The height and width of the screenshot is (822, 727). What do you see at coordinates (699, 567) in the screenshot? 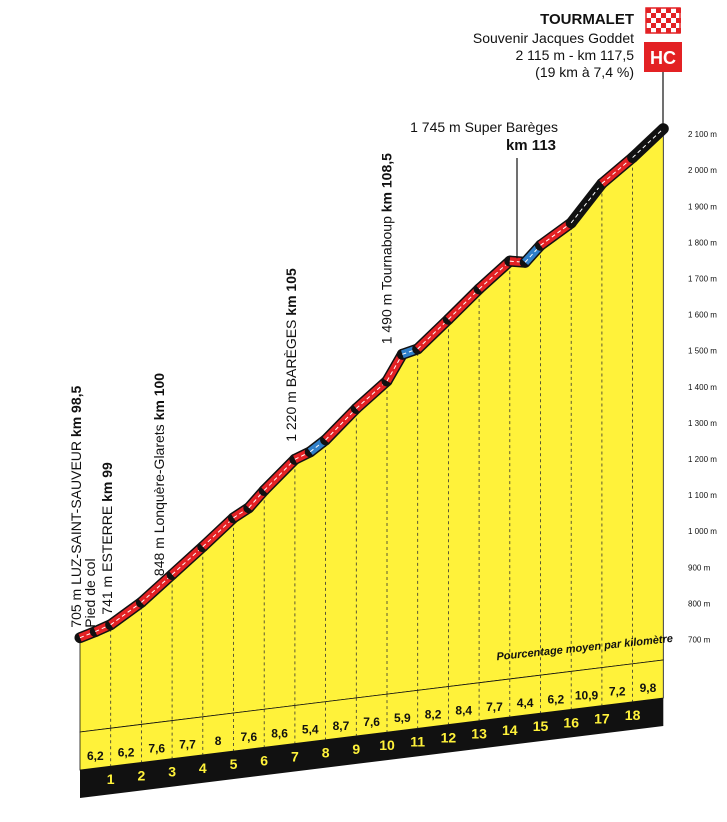
I see `y-tick-label: 900 m` at bounding box center [699, 567].